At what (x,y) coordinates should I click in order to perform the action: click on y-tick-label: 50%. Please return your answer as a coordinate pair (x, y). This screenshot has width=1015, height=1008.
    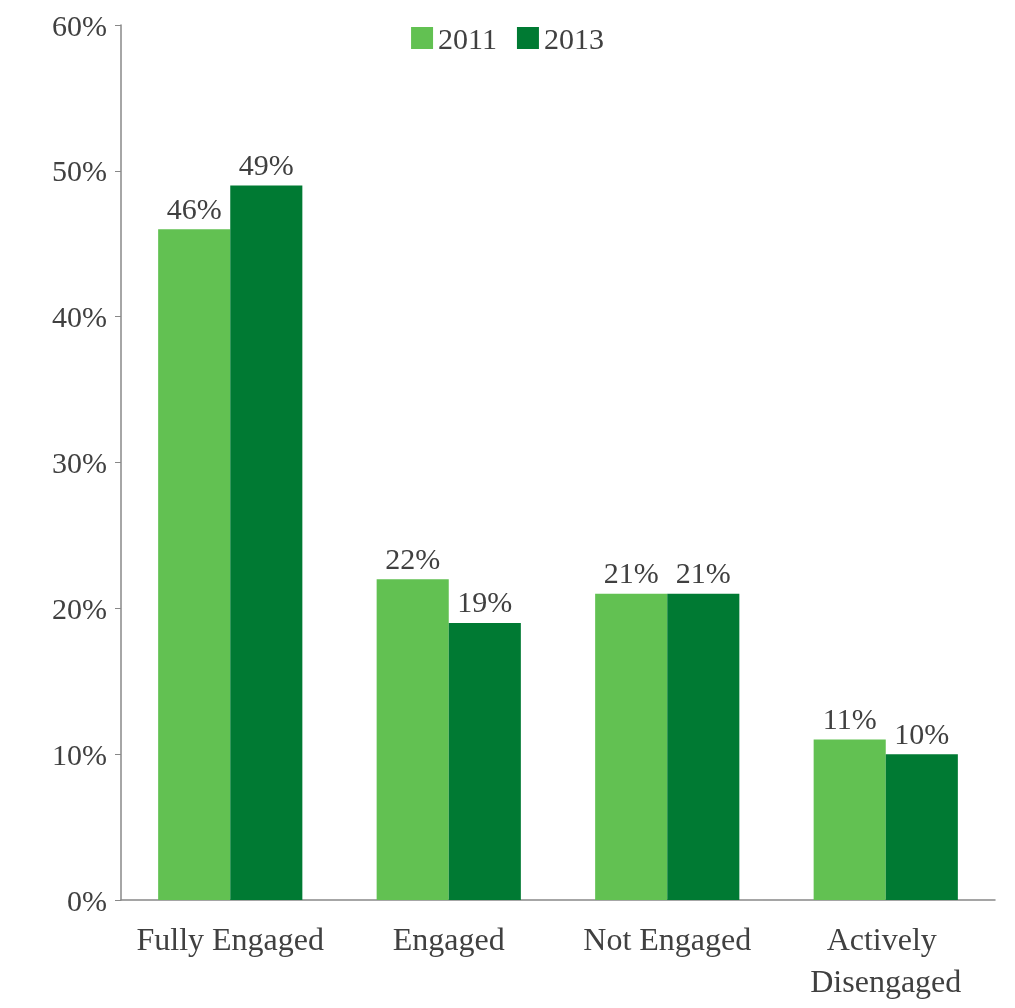
    Looking at the image, I should click on (79, 171).